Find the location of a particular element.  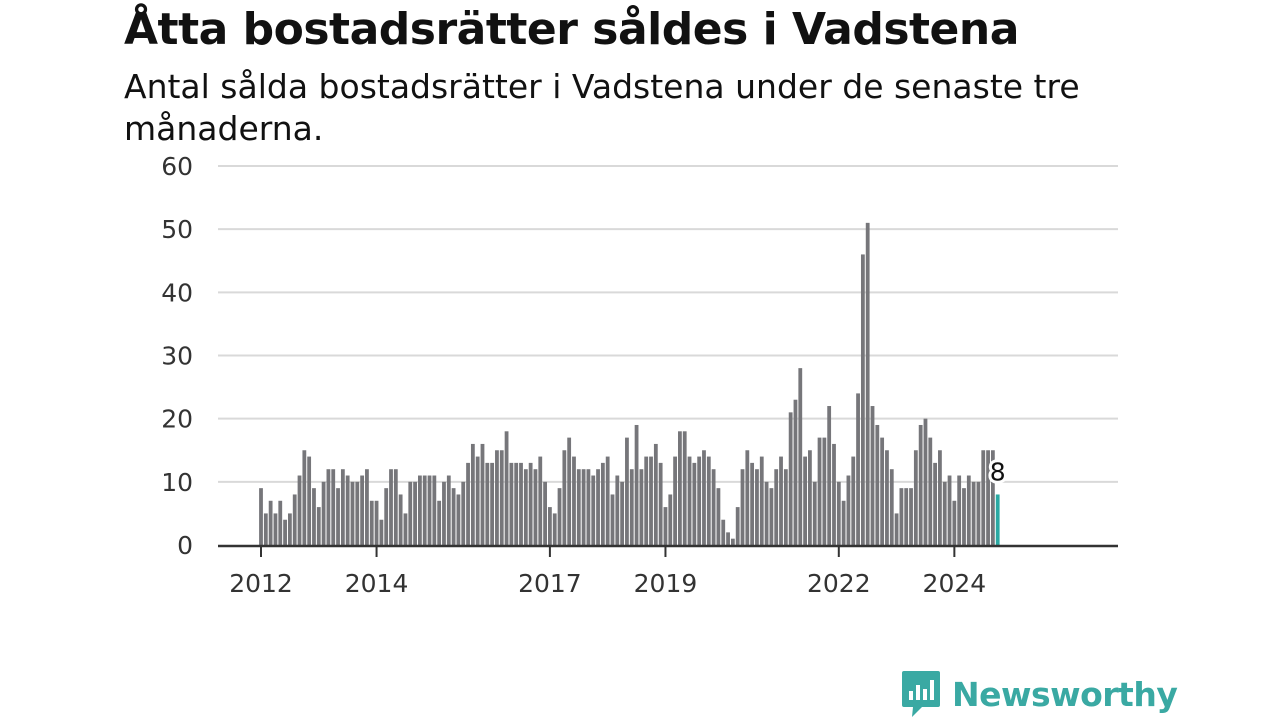

x-tick-label-2012: 2012 is located at coordinates (261, 583).